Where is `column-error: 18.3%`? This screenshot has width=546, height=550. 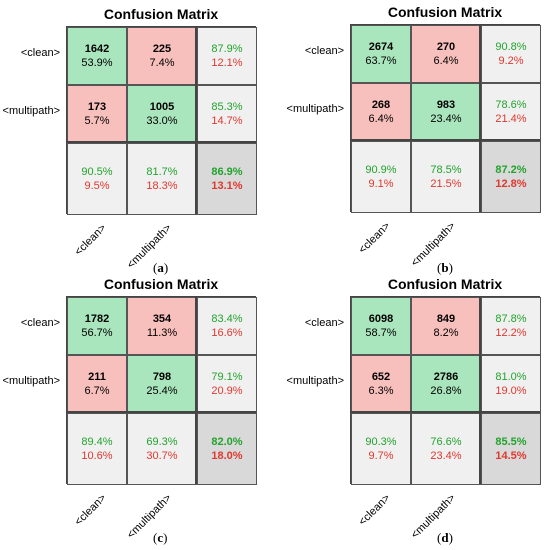 column-error: 18.3% is located at coordinates (162, 186).